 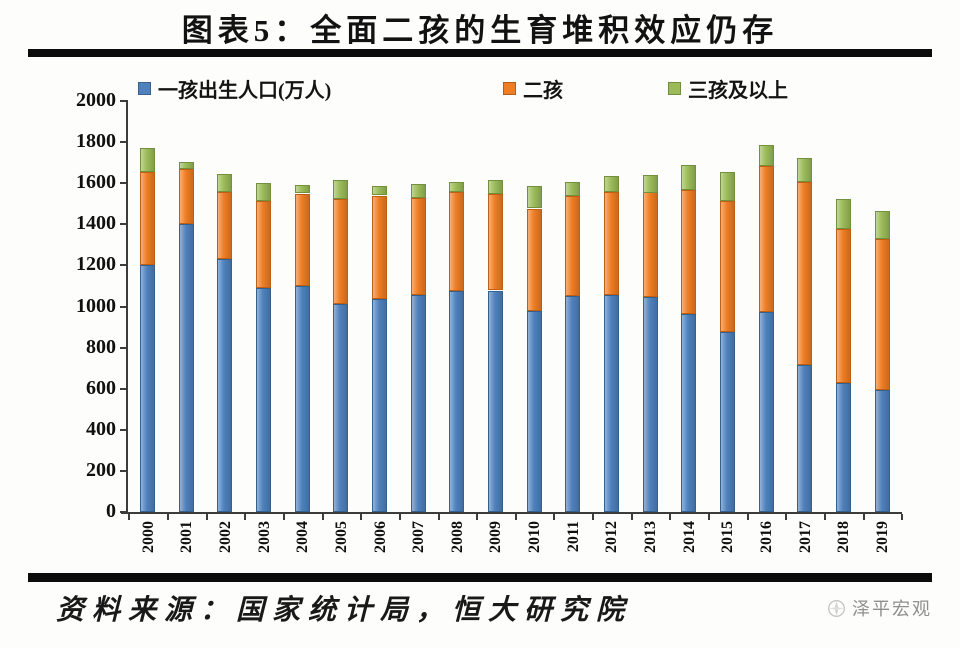 What do you see at coordinates (418, 246) in the screenshot?
I see `bar-2007-series1` at bounding box center [418, 246].